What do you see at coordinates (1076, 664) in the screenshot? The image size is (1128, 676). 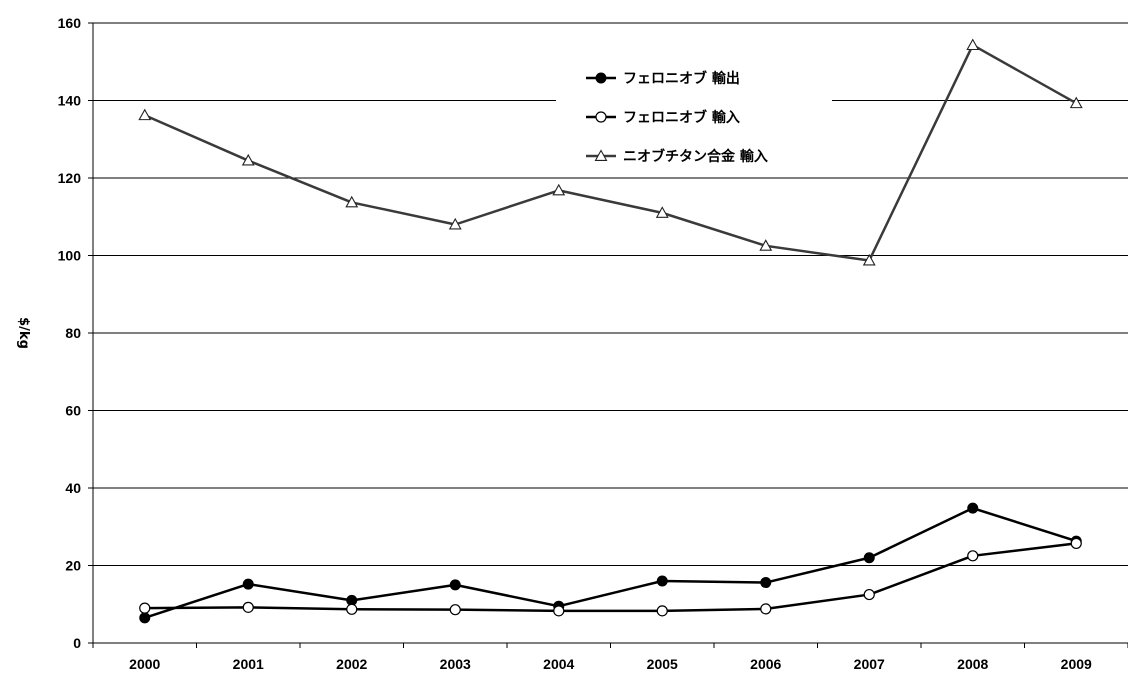 I see `x-tick-label: 2009` at bounding box center [1076, 664].